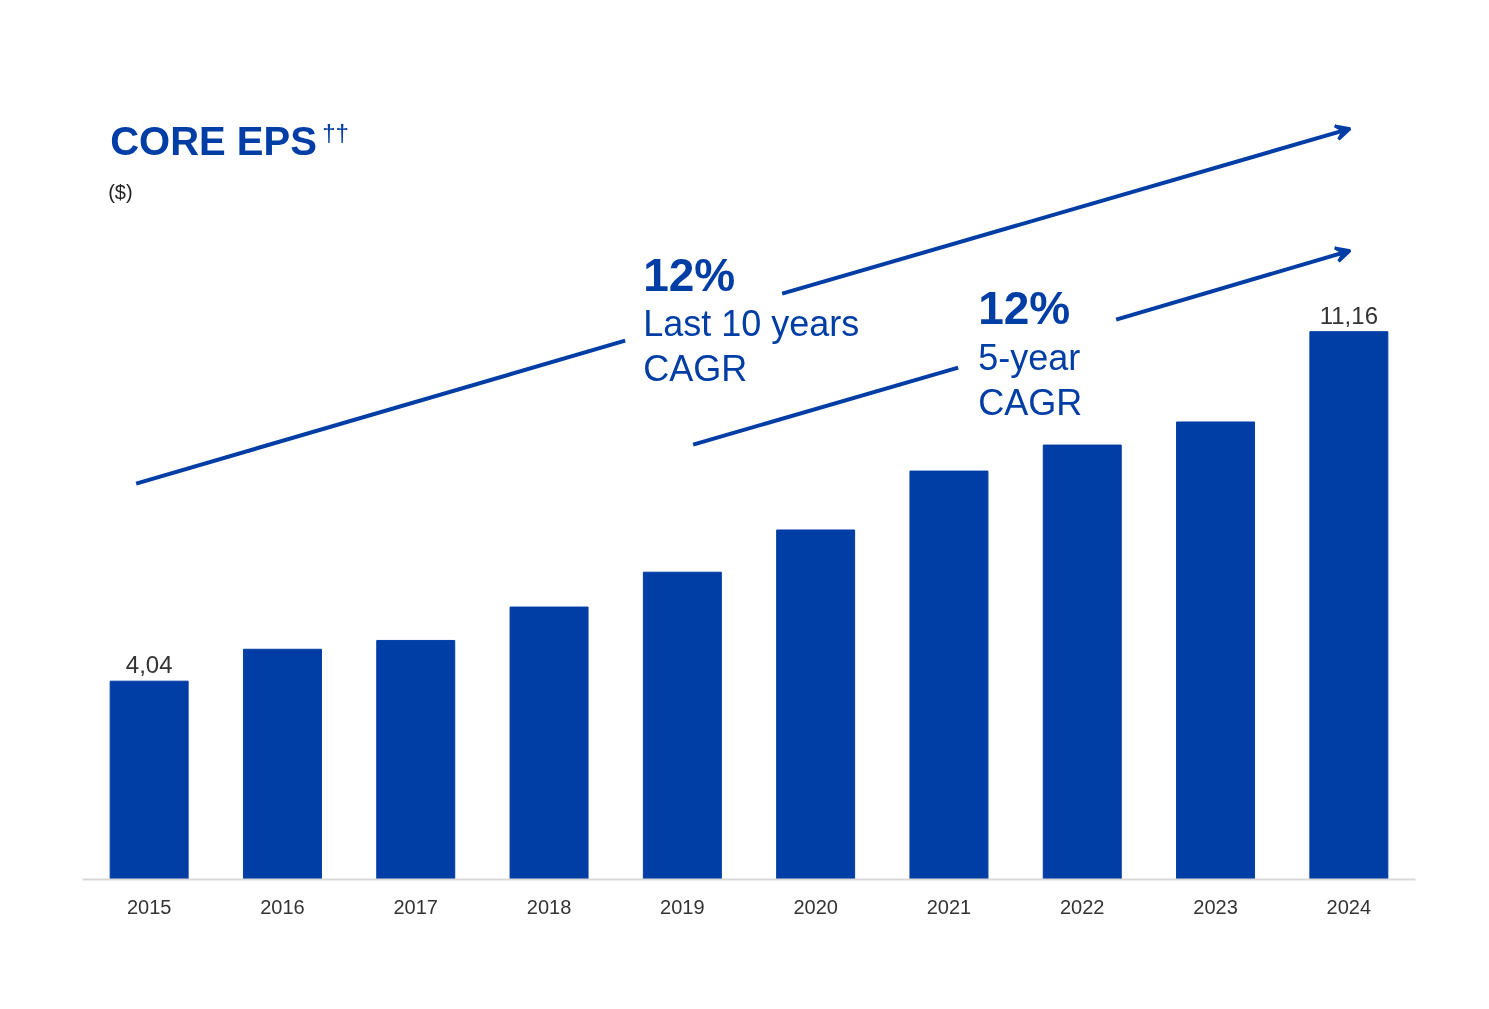 Image resolution: width=1489 pixels, height=1009 pixels. What do you see at coordinates (1215, 906) in the screenshot?
I see `x-tick-label: 2023` at bounding box center [1215, 906].